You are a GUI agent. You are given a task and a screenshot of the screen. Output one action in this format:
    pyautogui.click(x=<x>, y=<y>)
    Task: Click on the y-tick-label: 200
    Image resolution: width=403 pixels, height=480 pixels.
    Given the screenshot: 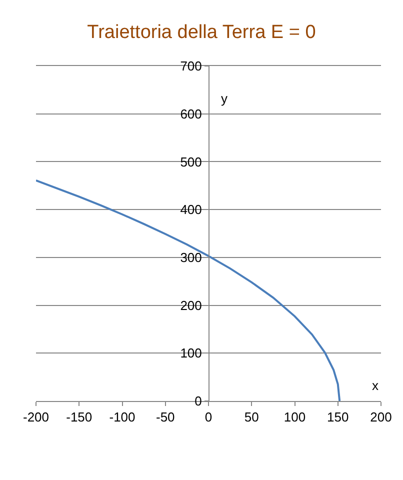 What is the action you would take?
    pyautogui.click(x=191, y=305)
    